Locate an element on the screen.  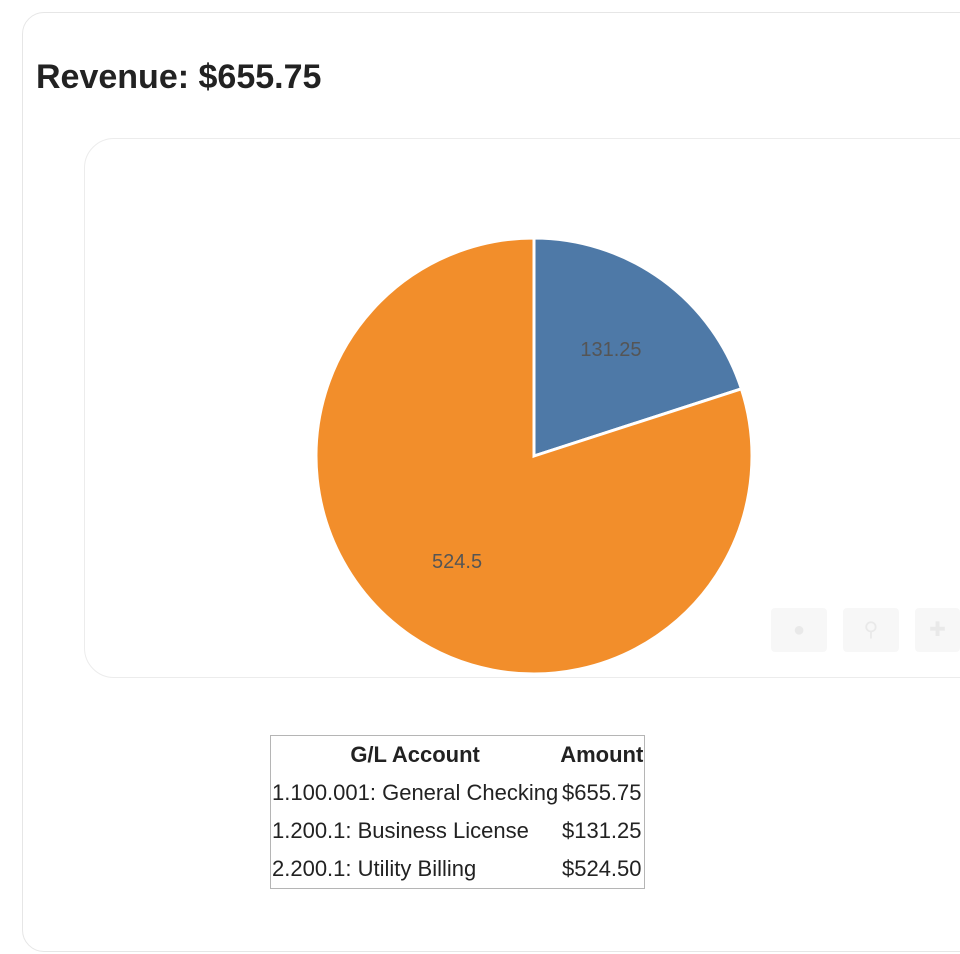
pan-icon: ✚ is located at coordinates (937, 630).